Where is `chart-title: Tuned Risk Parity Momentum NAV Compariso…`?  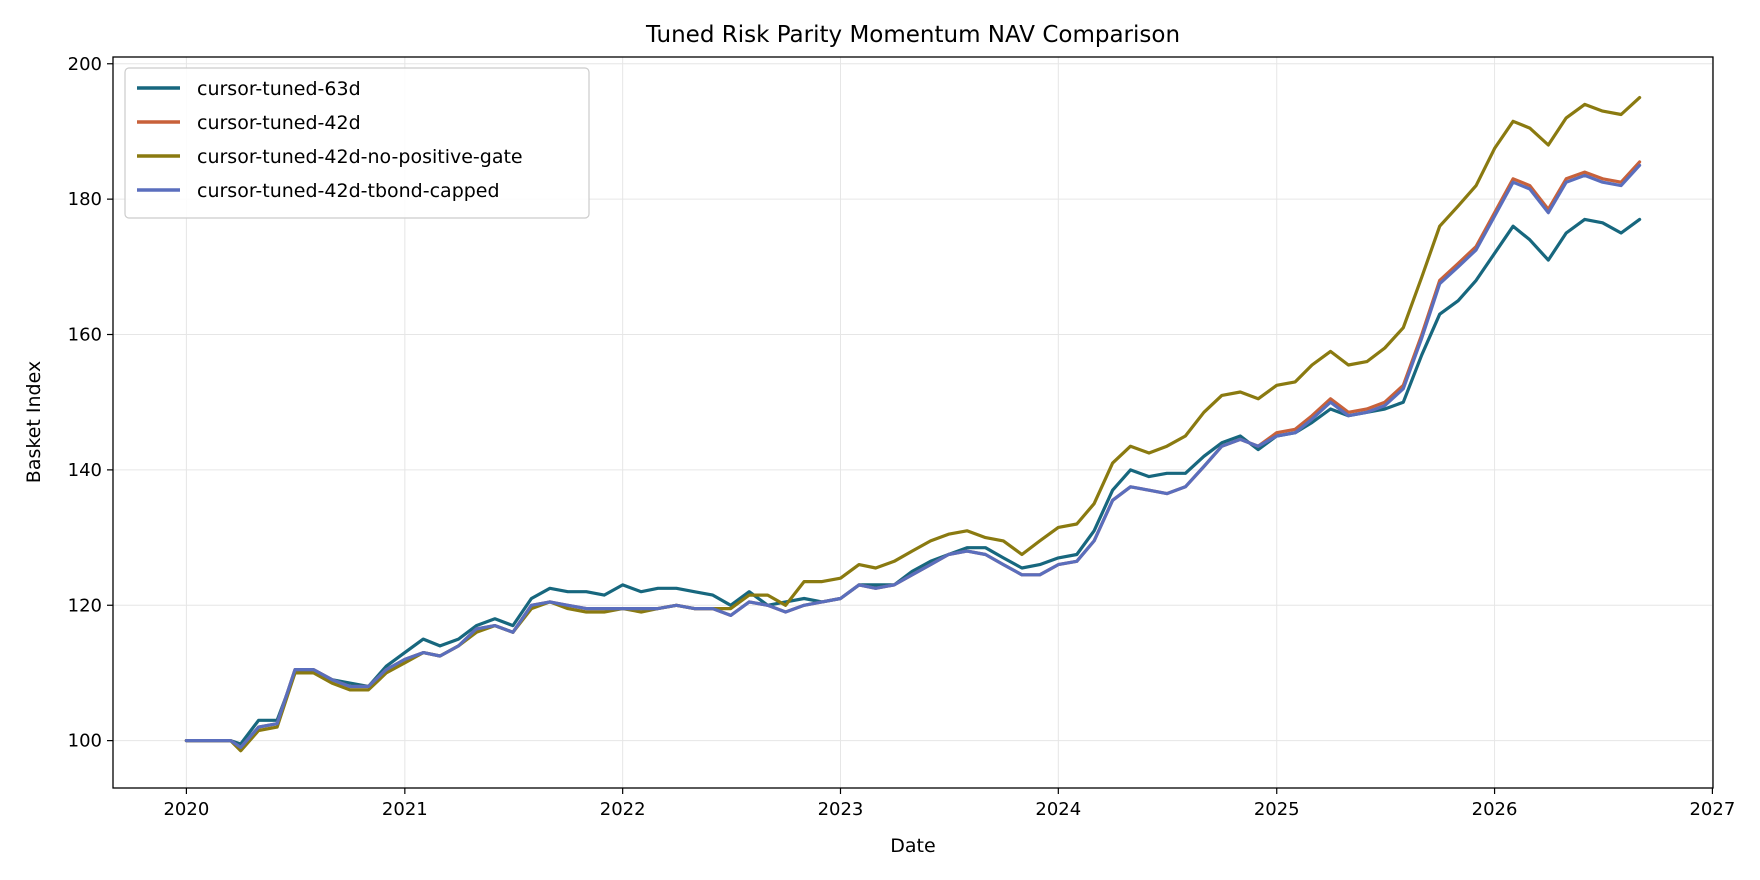 chart-title: Tuned Risk Parity Momentum NAV Compariso… is located at coordinates (912, 35).